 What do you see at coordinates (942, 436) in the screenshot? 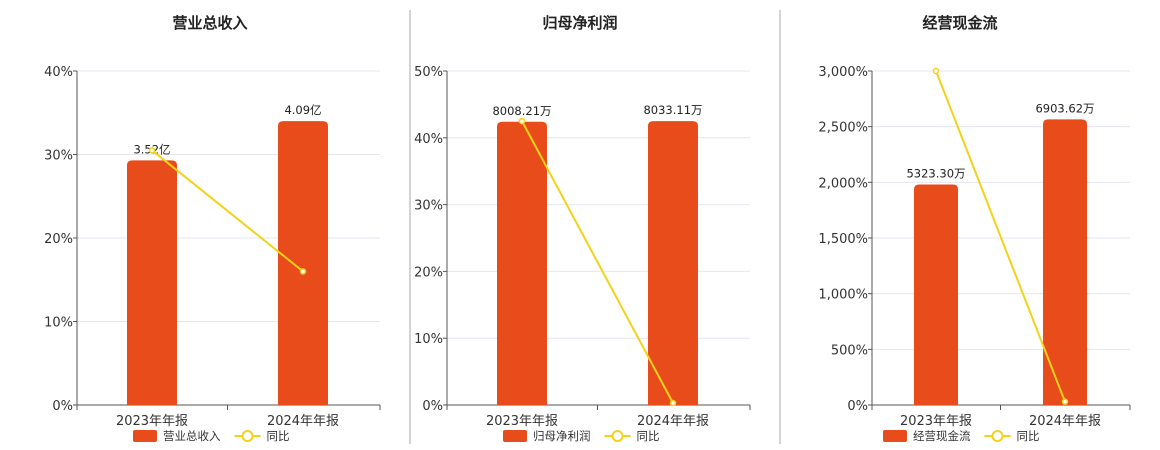
I see `legend-label: 经营现金流` at bounding box center [942, 436].